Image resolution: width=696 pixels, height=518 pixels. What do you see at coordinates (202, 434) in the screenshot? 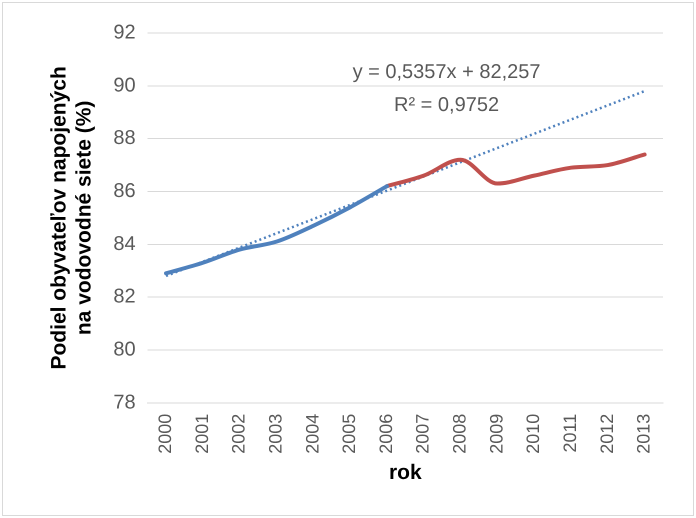
I see `x-tick-label: 2001` at bounding box center [202, 434].